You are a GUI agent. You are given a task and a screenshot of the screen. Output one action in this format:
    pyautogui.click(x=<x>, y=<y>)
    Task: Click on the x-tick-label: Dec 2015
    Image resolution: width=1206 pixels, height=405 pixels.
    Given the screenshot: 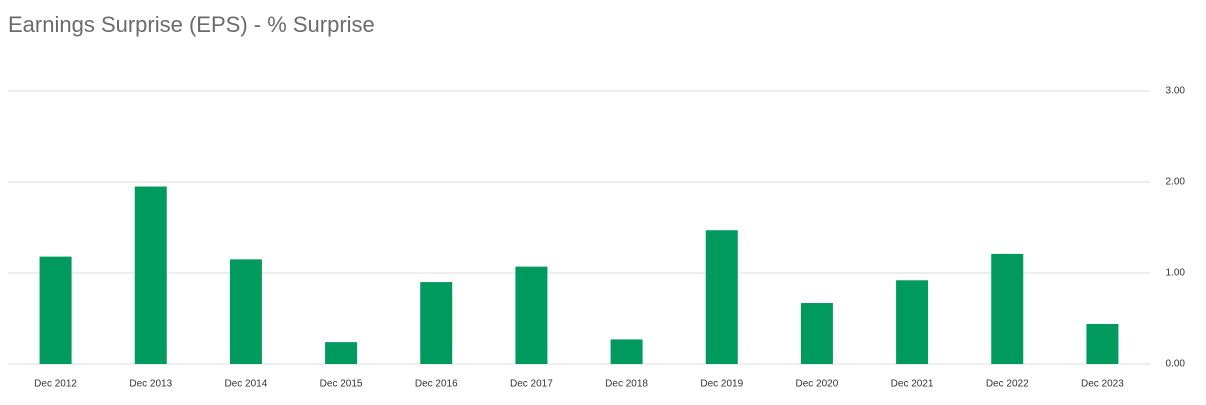 What is the action you would take?
    pyautogui.click(x=341, y=384)
    